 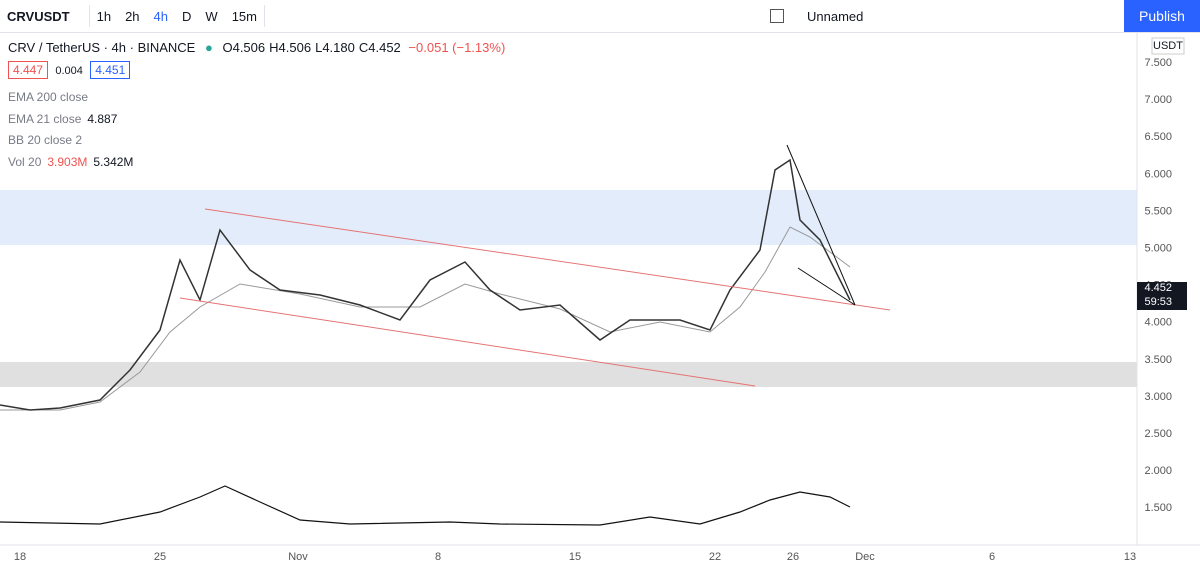 I want to click on indicator: BB 20 close 2, so click(x=48, y=140).